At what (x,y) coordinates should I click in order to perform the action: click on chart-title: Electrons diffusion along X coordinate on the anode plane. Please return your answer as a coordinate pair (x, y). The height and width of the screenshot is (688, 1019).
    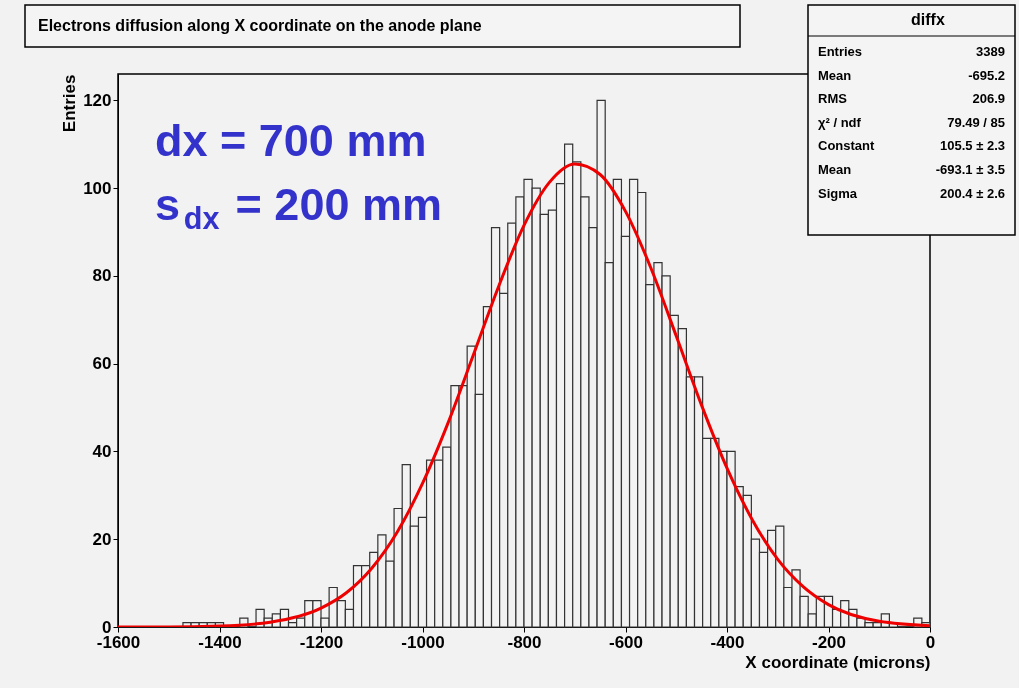
    Looking at the image, I should click on (260, 25).